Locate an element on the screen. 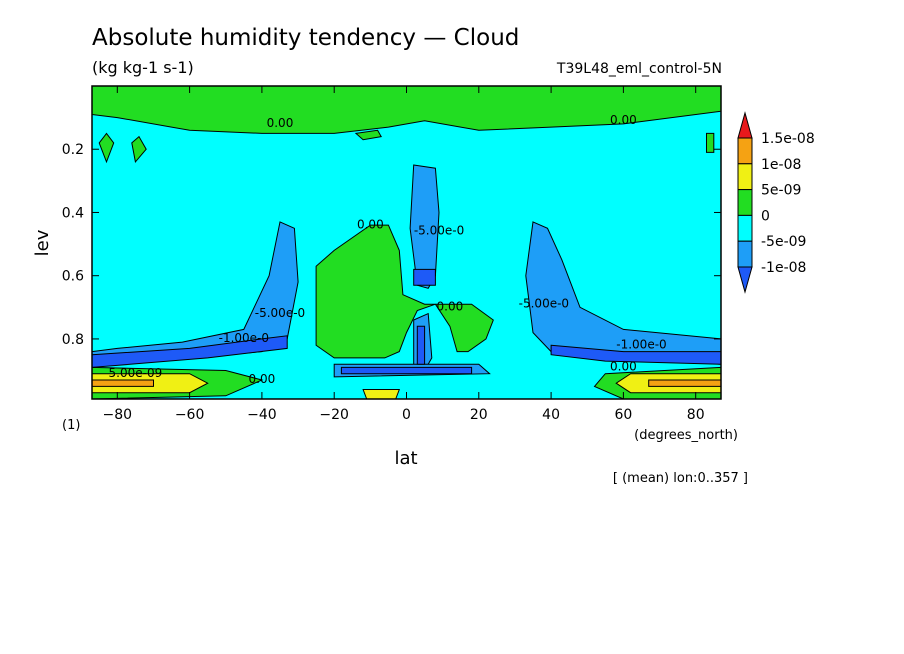 Image resolution: width=904 pixels, height=654 pixels. region-blob-upper-right is located at coordinates (710, 142).